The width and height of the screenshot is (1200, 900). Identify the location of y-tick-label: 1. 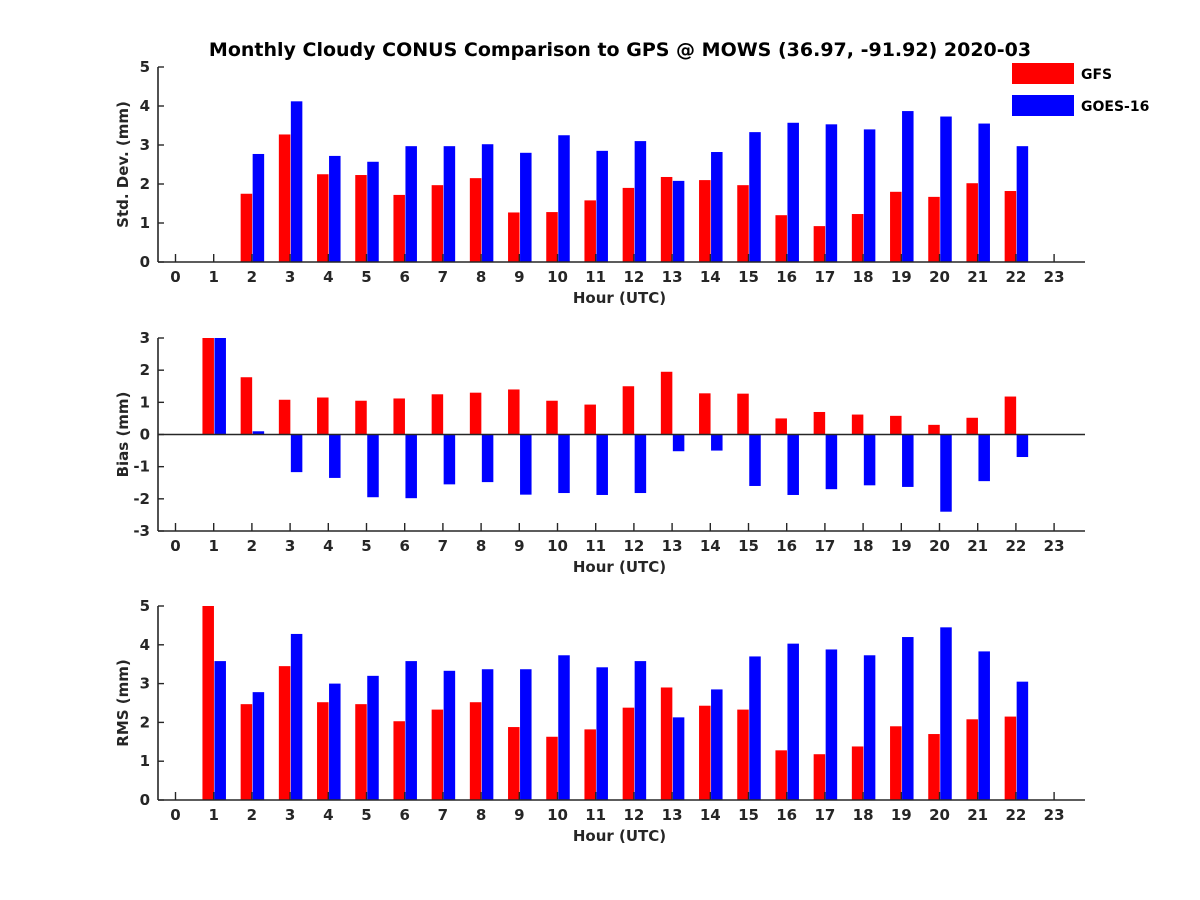
(145, 402).